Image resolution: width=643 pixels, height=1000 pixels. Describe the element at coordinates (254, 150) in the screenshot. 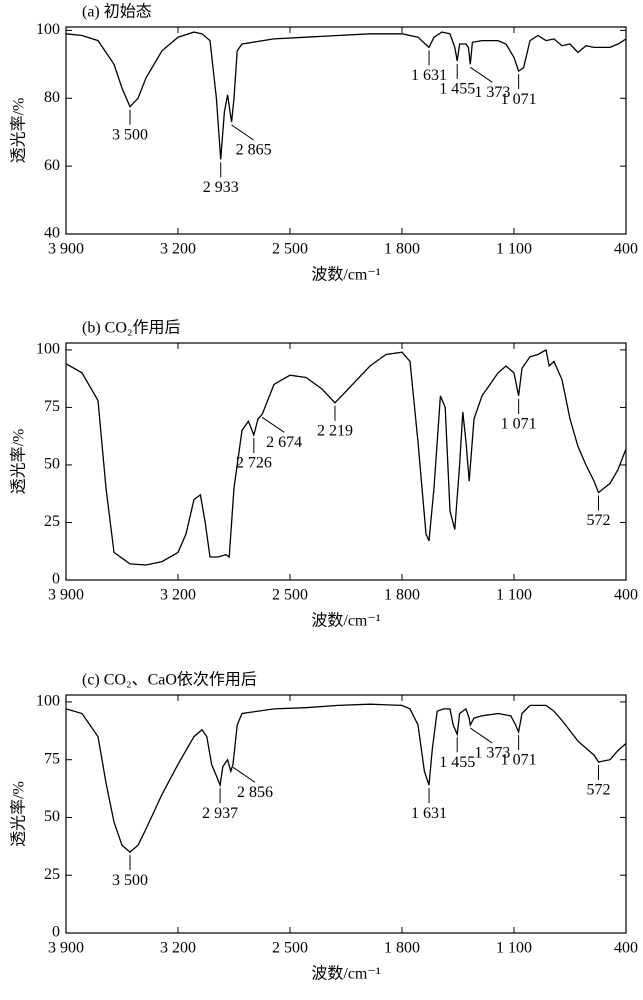

I see `annotation-label: 2 865` at that location.